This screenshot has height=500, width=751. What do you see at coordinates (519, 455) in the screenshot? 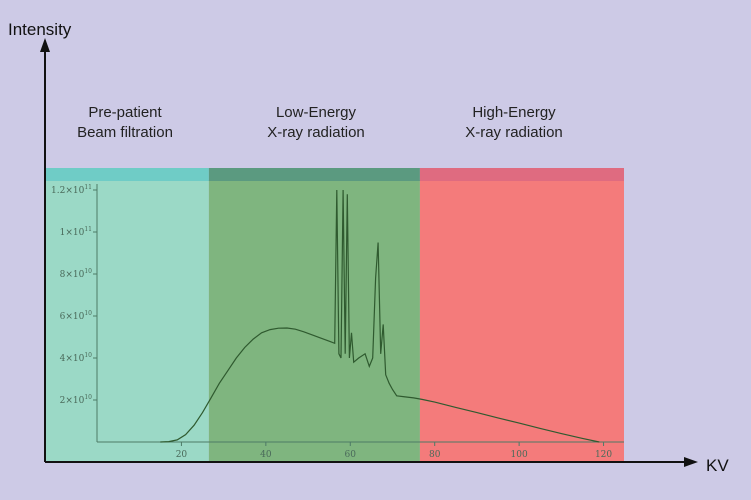
I see `x-tick-label: 100` at bounding box center [519, 455].